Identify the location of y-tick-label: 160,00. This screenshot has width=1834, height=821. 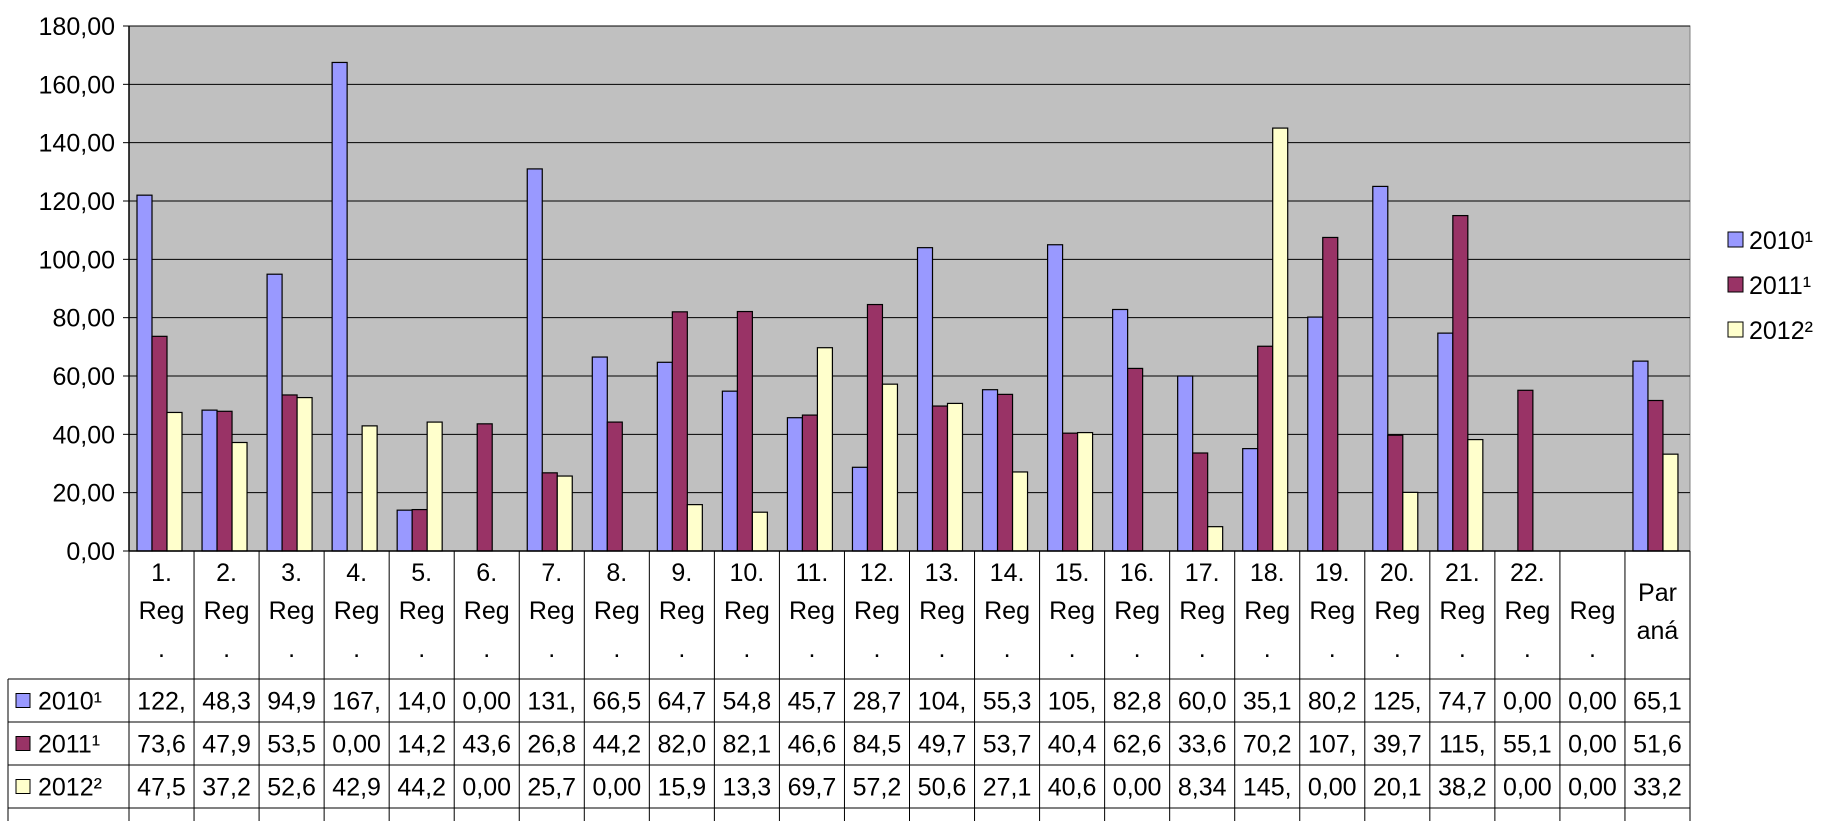
(77, 85).